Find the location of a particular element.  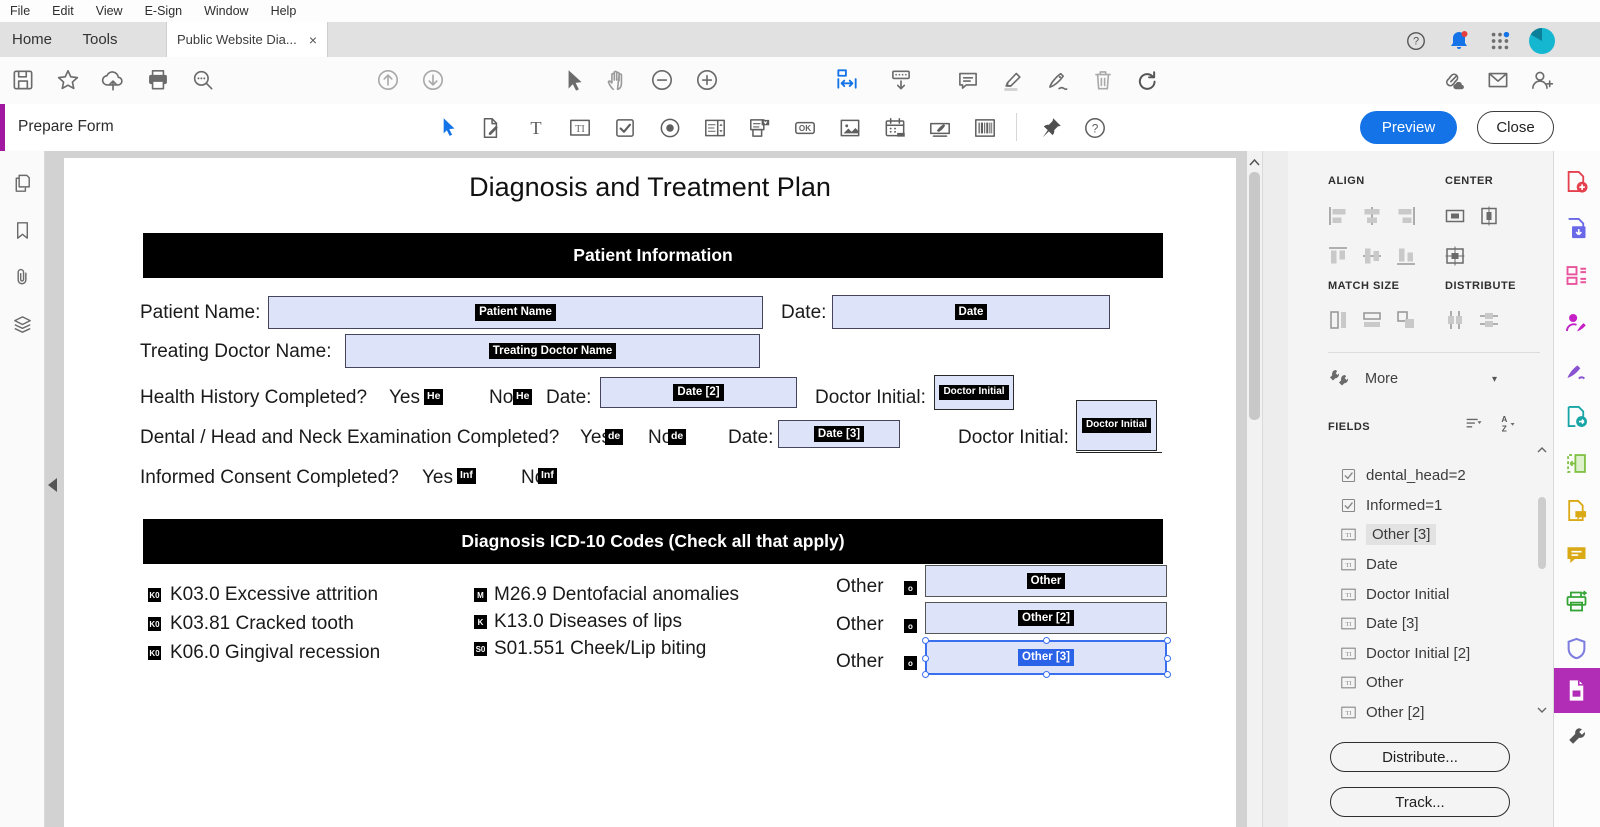

distribute-vertically-icon is located at coordinates (1455, 320).